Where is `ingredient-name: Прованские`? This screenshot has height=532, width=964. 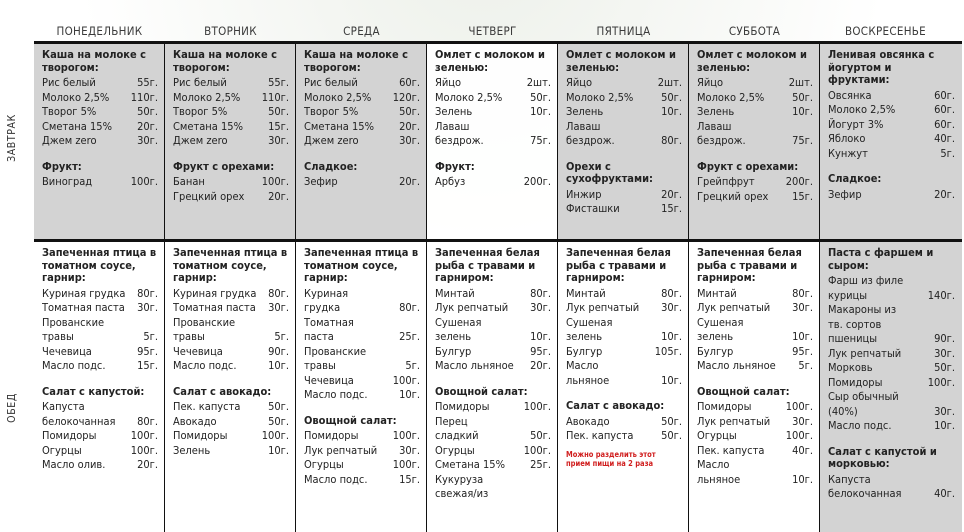 ingredient-name: Прованские is located at coordinates (204, 322).